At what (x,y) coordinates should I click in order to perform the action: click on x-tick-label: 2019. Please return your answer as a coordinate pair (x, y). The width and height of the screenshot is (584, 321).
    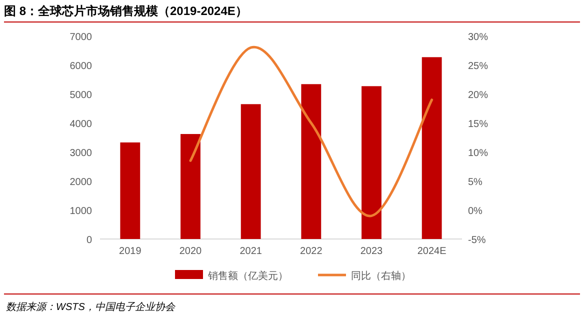
    Looking at the image, I should click on (130, 251).